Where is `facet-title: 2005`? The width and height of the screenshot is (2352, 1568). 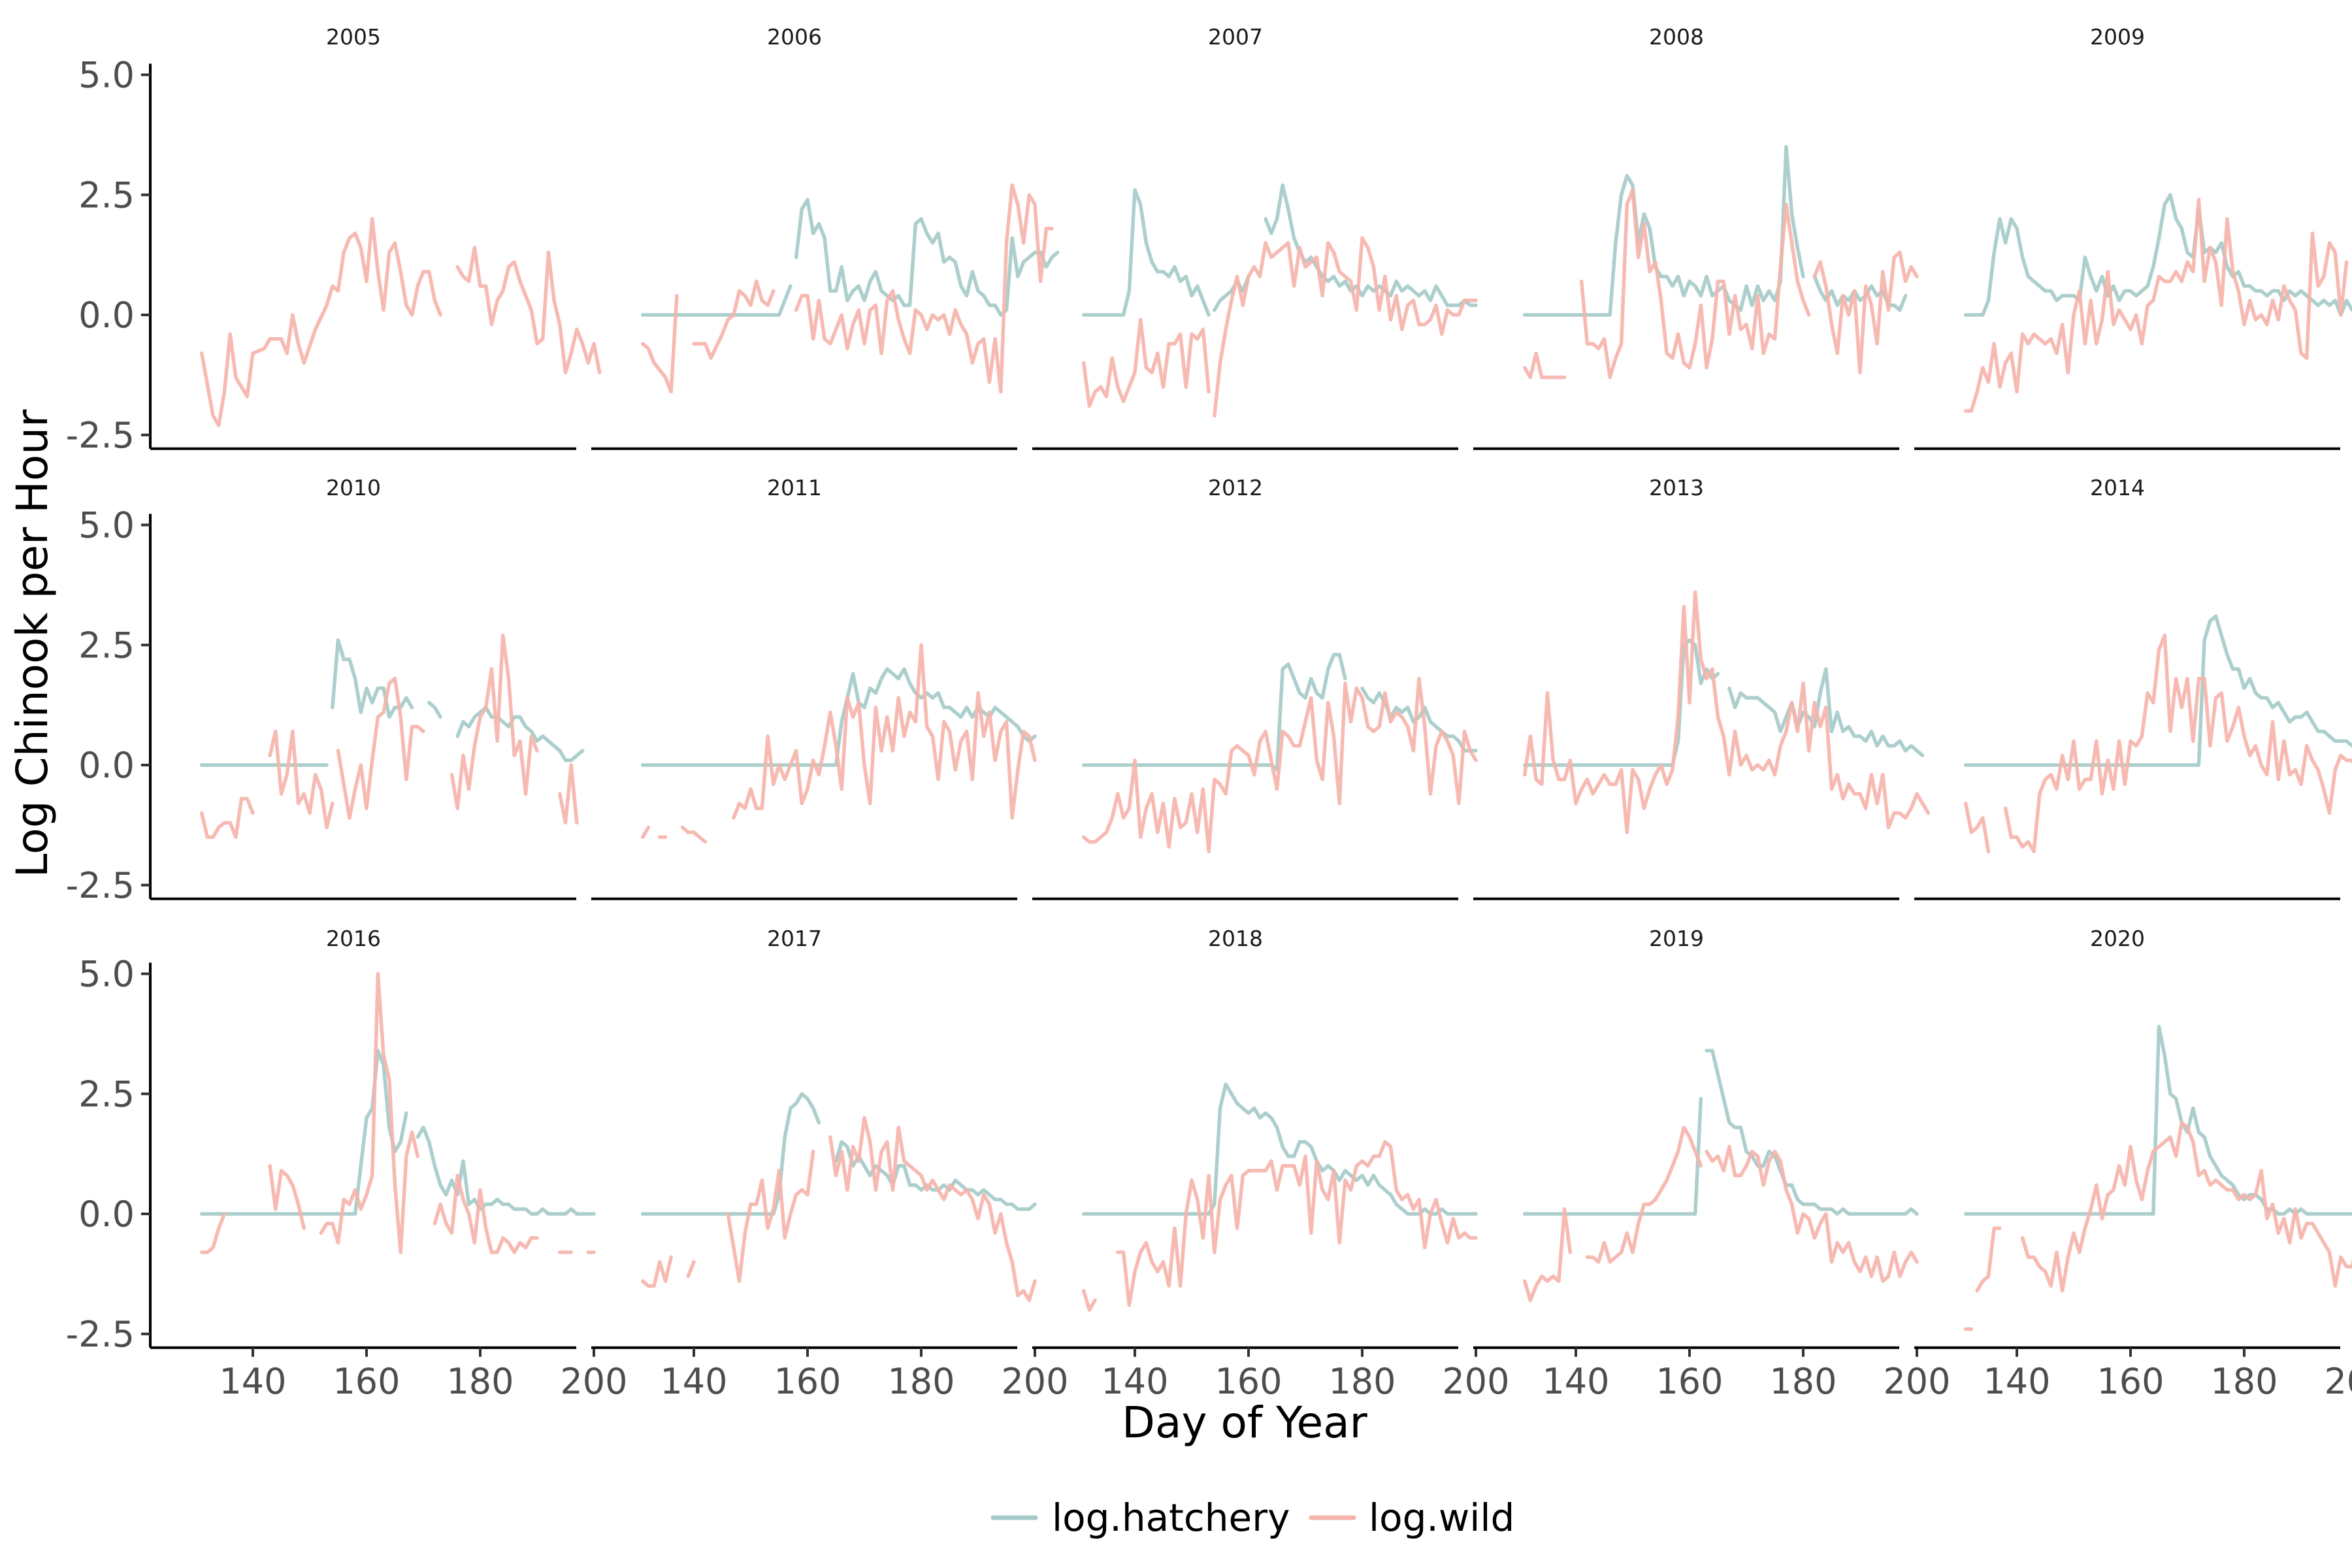 facet-title: 2005 is located at coordinates (353, 37).